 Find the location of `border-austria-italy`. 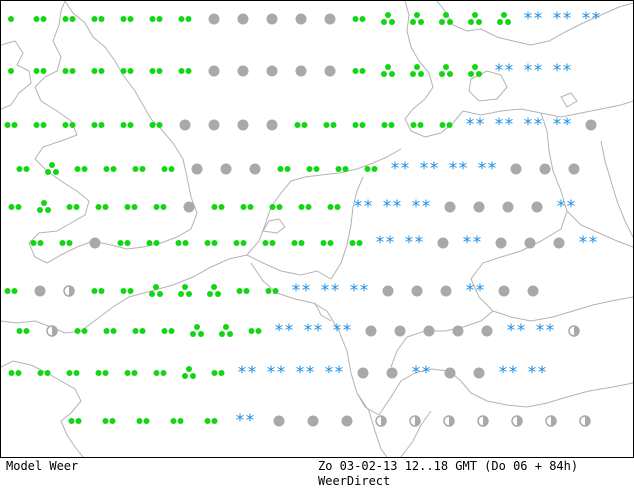

border-austria-italy is located at coordinates (552, 395).